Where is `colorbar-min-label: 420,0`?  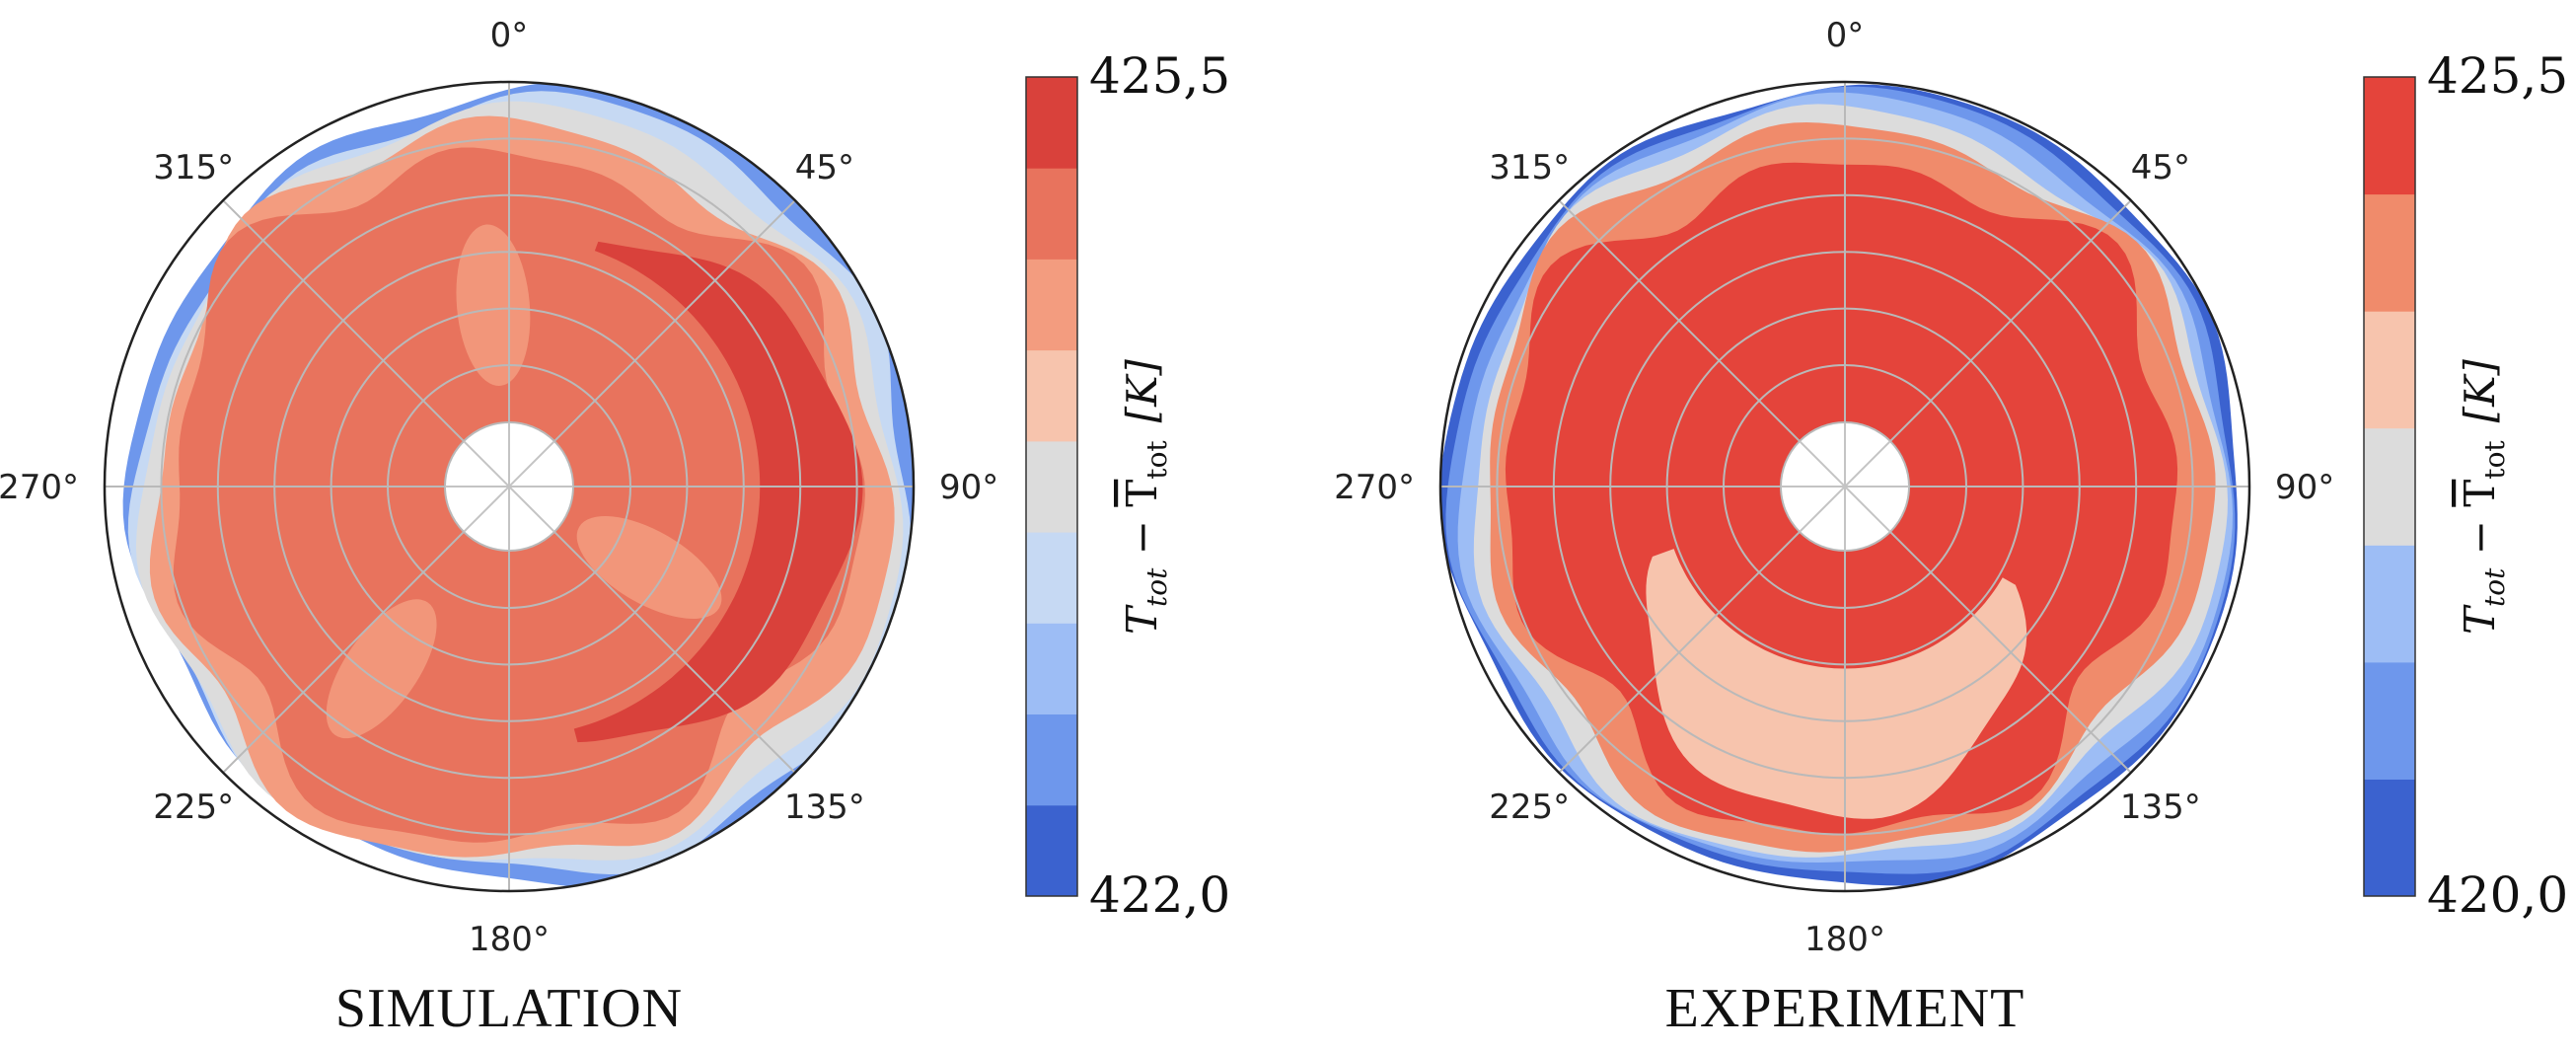 colorbar-min-label: 420,0 is located at coordinates (2497, 895).